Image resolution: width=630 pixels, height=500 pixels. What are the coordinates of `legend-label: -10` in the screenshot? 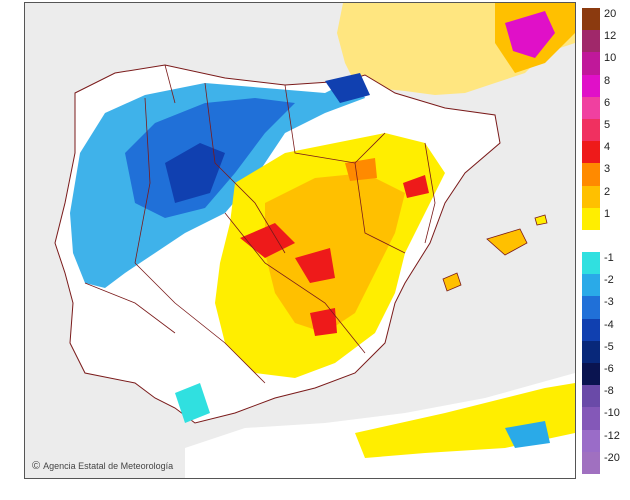 It's located at (612, 413).